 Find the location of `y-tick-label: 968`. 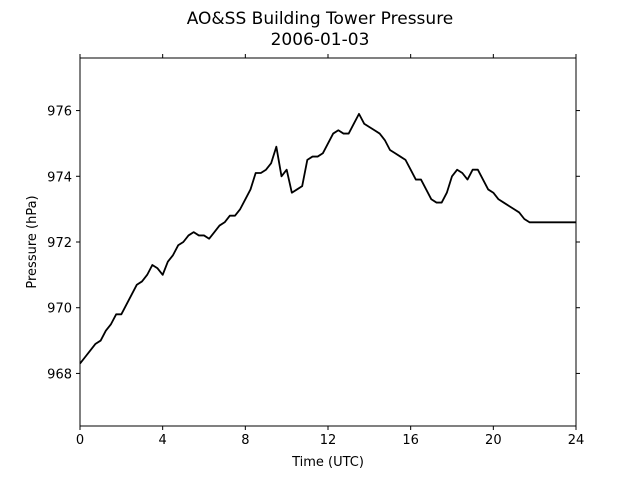

y-tick-label: 968 is located at coordinates (59, 374).